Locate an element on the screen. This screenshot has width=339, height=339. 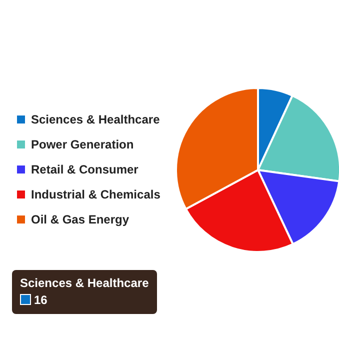
text: 16 is located at coordinates (41, 300).